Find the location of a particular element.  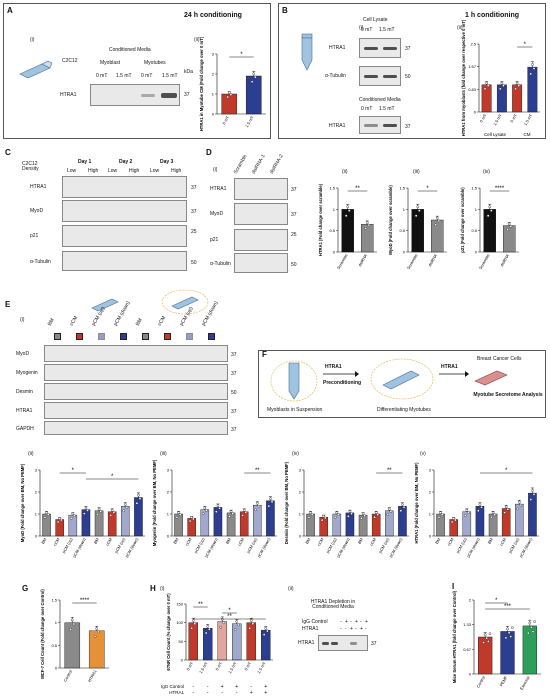

panel-b-row: α-Tubulin is located at coordinates (335, 76).